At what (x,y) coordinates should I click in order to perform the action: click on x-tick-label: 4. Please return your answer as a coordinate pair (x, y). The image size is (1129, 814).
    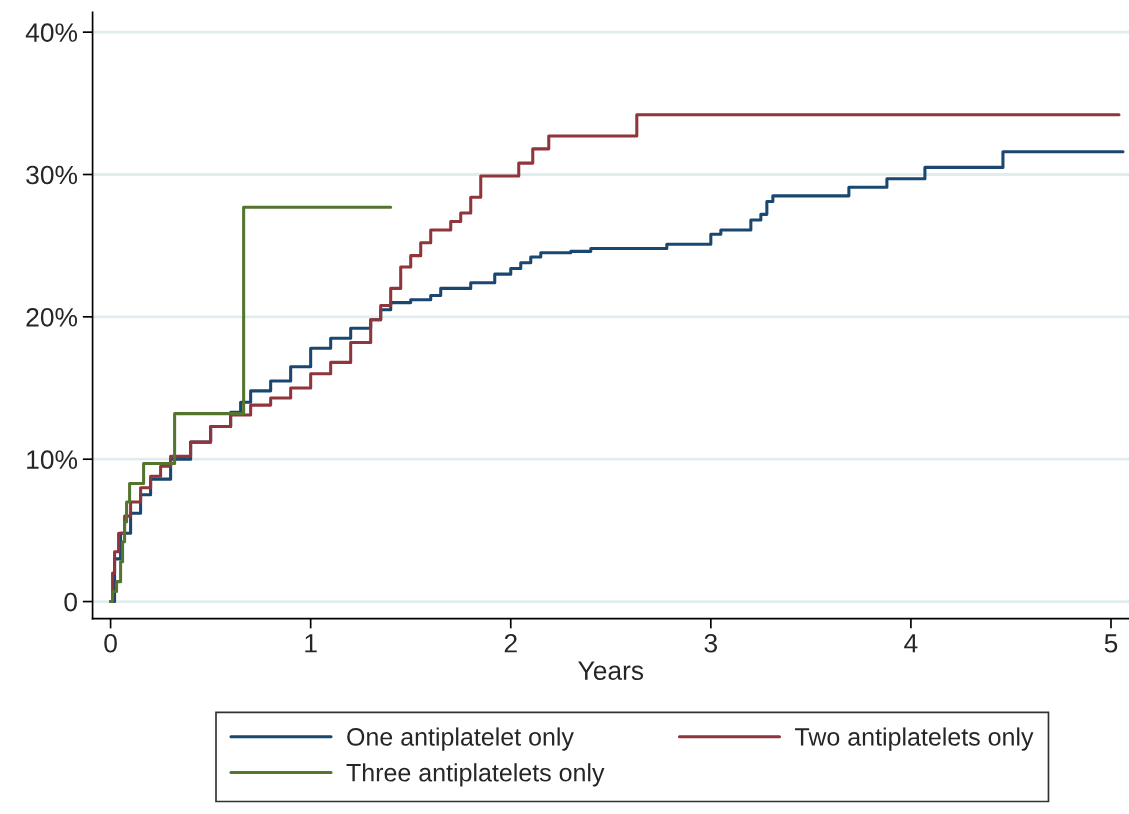
    Looking at the image, I should click on (911, 643).